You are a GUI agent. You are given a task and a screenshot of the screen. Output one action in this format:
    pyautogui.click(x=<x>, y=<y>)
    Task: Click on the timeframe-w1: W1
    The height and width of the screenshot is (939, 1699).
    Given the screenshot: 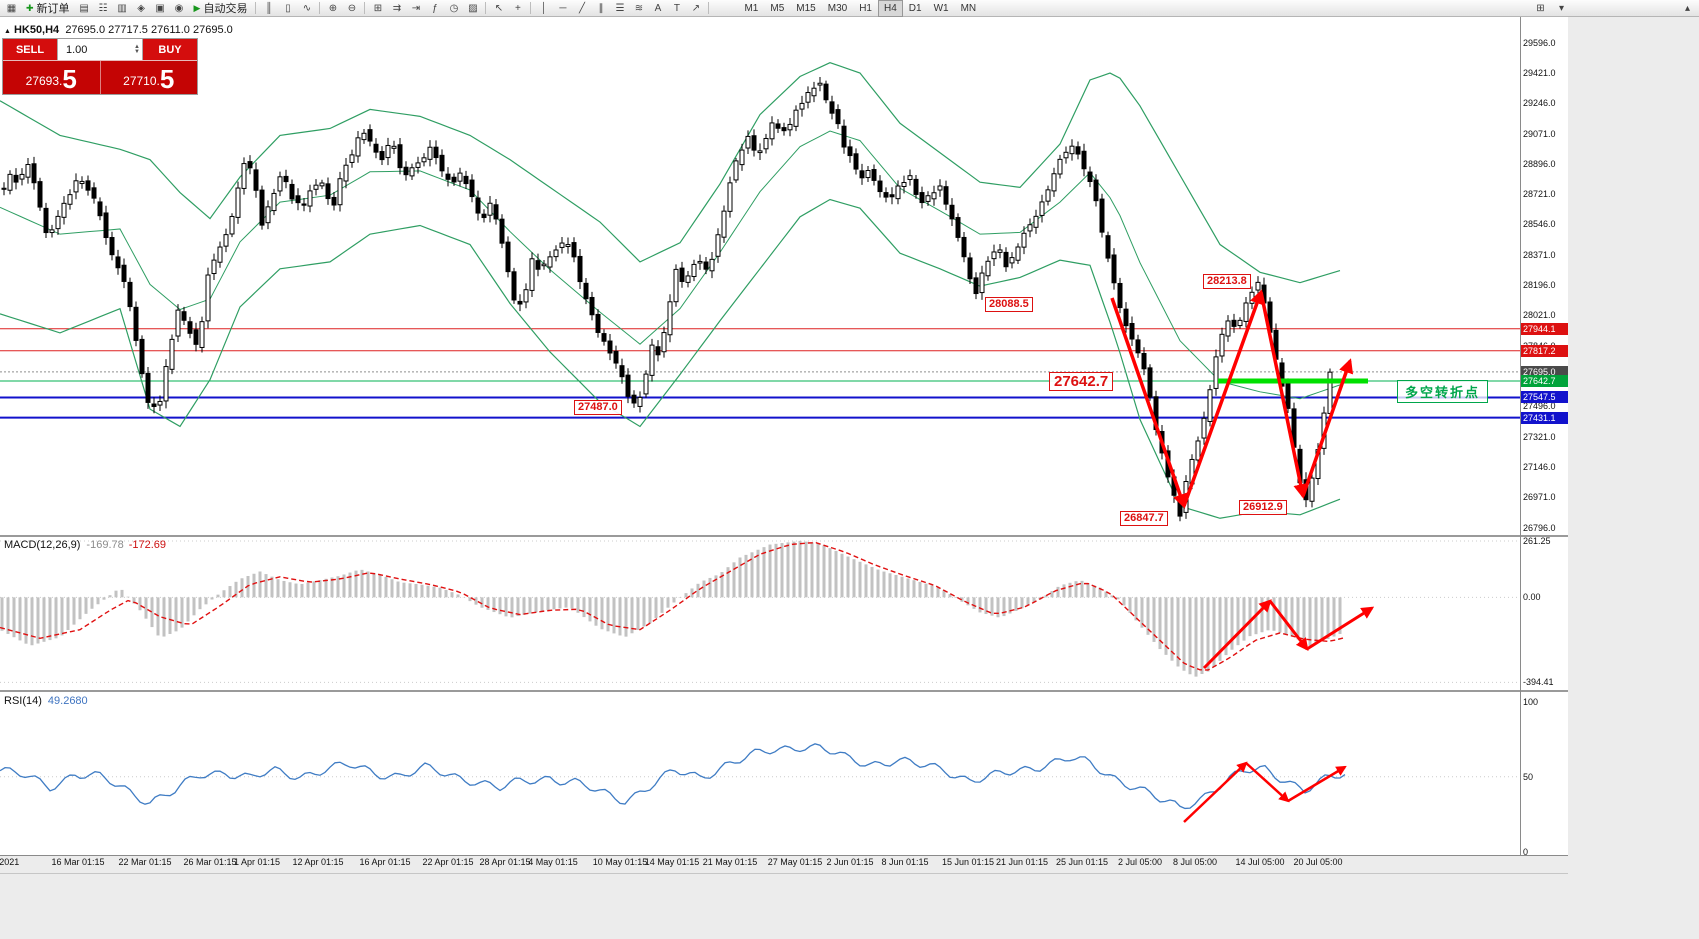 What is the action you would take?
    pyautogui.click(x=941, y=8)
    